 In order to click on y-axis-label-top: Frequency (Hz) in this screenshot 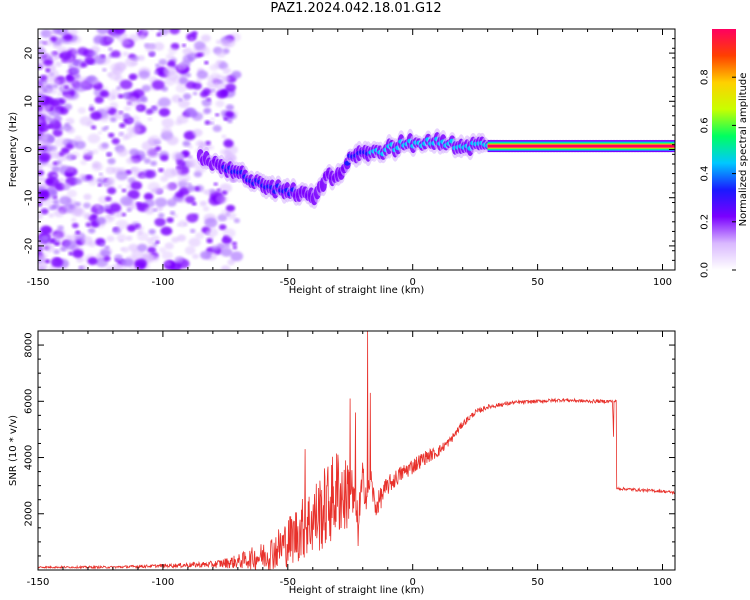, I will do `click(13, 150)`.